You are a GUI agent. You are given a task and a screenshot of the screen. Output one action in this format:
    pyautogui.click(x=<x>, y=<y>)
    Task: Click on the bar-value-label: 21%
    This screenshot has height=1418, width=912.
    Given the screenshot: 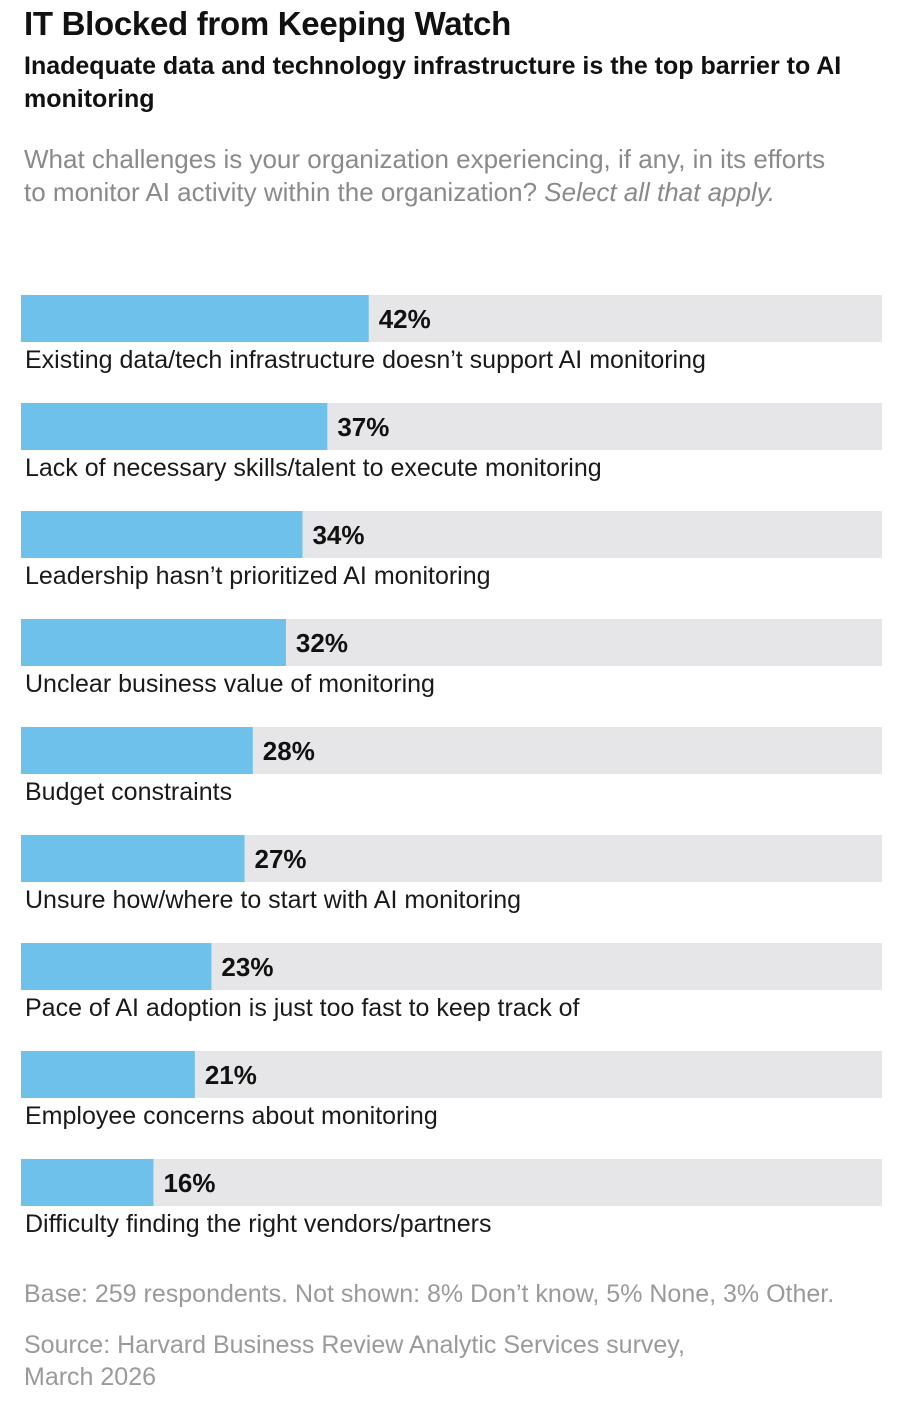 What is the action you would take?
    pyautogui.click(x=231, y=1075)
    